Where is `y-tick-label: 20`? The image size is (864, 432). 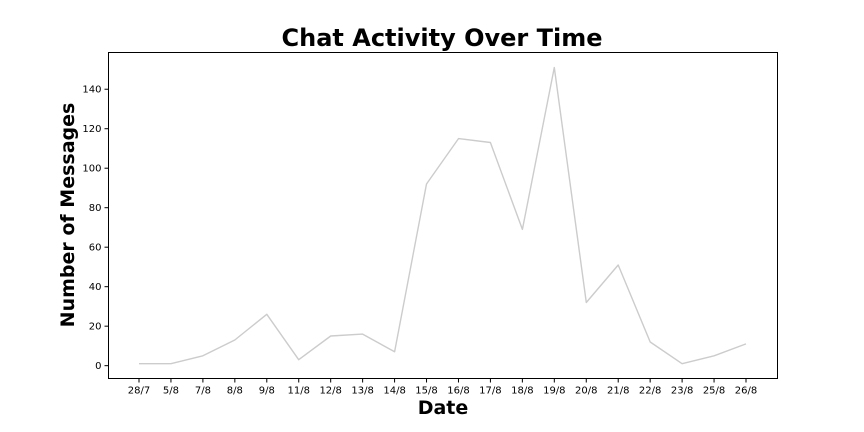
y-tick-label: 20 is located at coordinates (95, 327).